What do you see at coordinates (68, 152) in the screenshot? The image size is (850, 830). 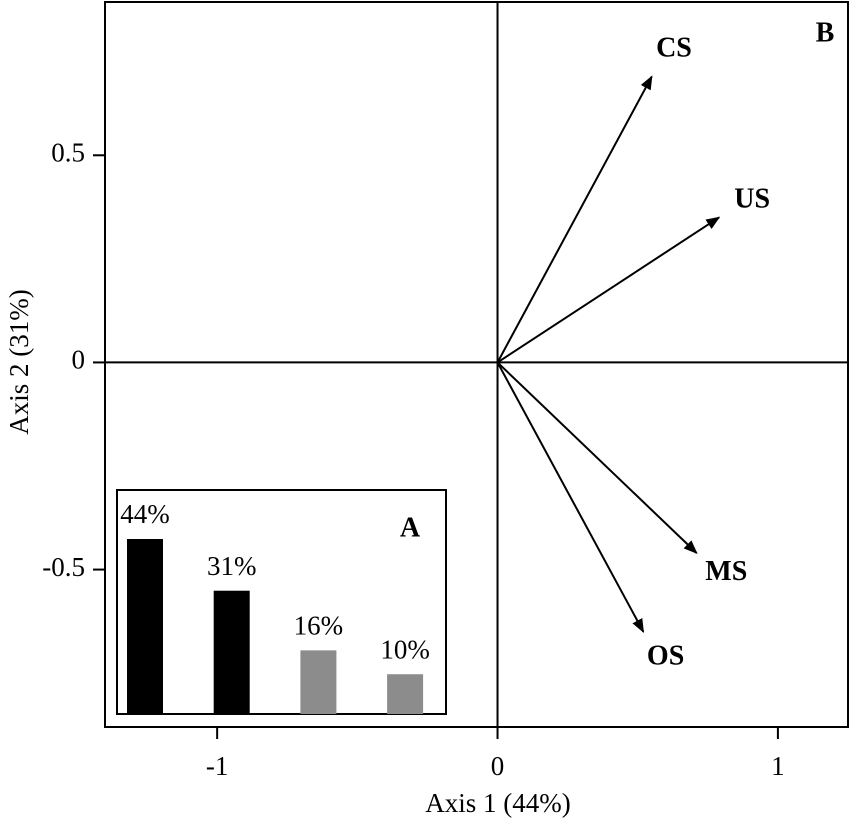 I see `y-tick-label: 0.5` at bounding box center [68, 152].